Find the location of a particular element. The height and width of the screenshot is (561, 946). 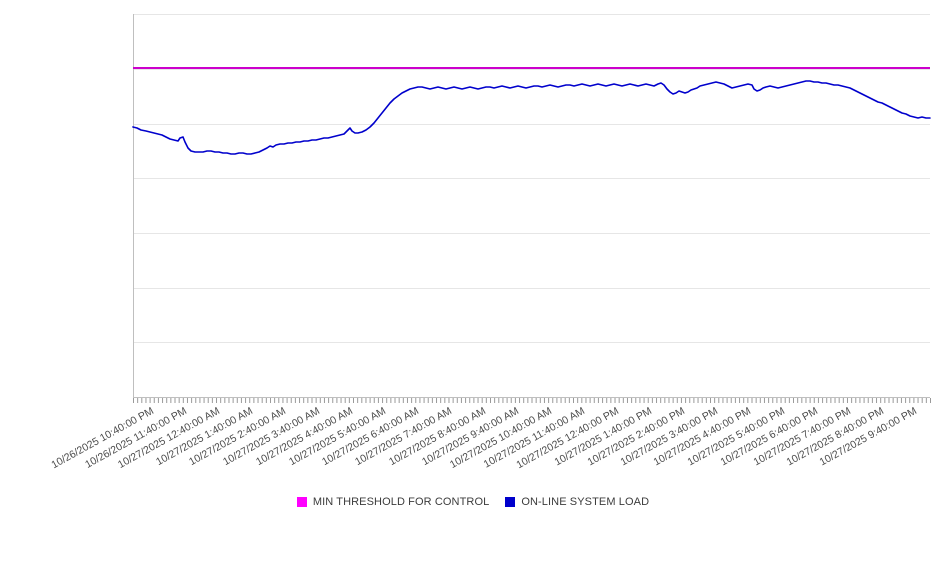

legend-label-min-threshold: MIN THRESHOLD FOR CONTROL is located at coordinates (401, 502).